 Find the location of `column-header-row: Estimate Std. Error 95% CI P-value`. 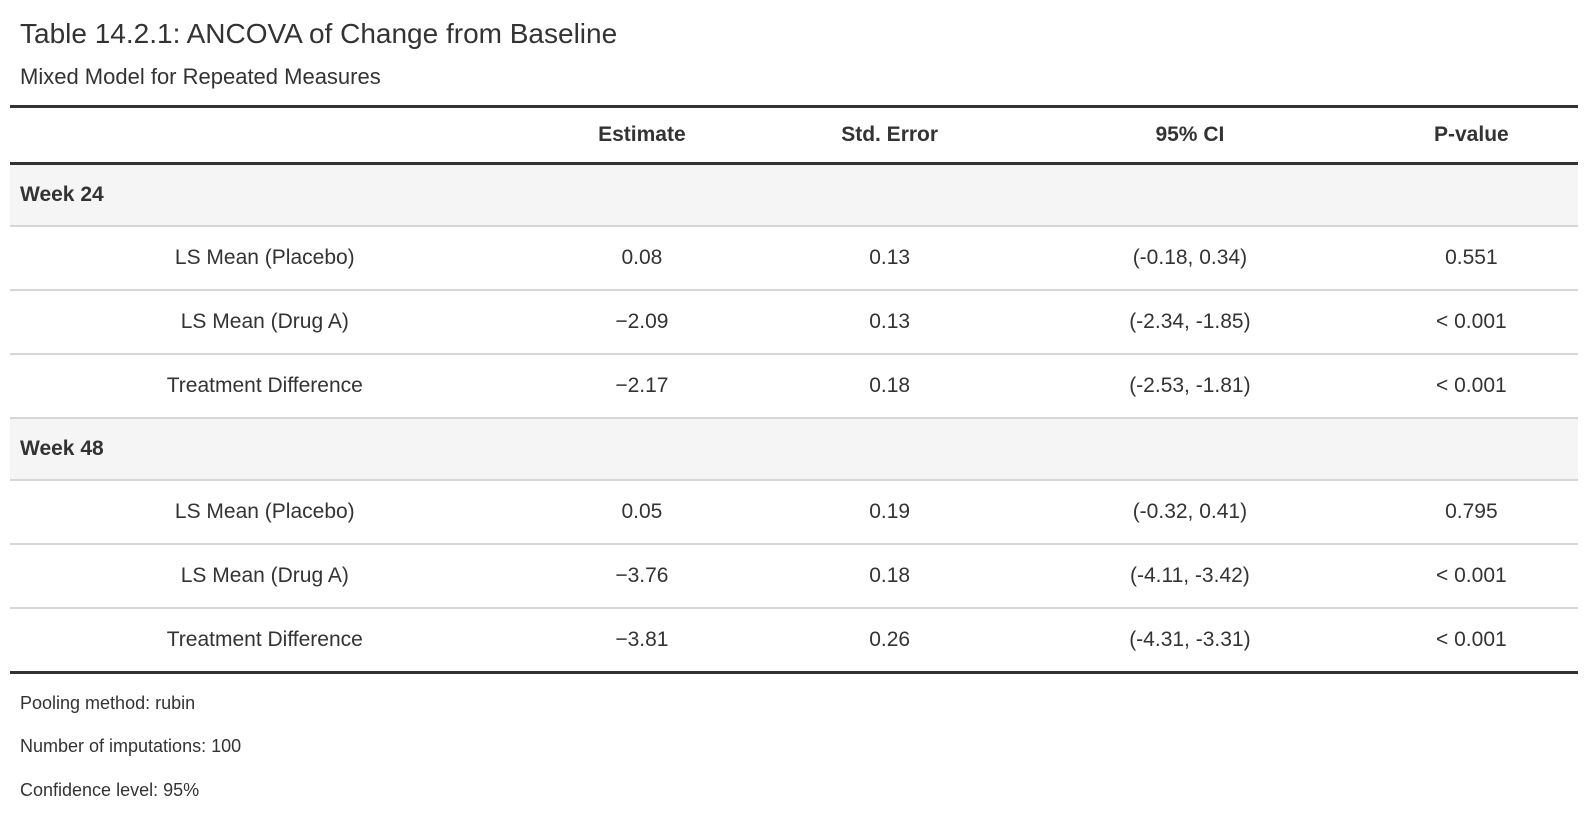

column-header-row: Estimate Std. Error 95% CI P-value is located at coordinates (794, 135).